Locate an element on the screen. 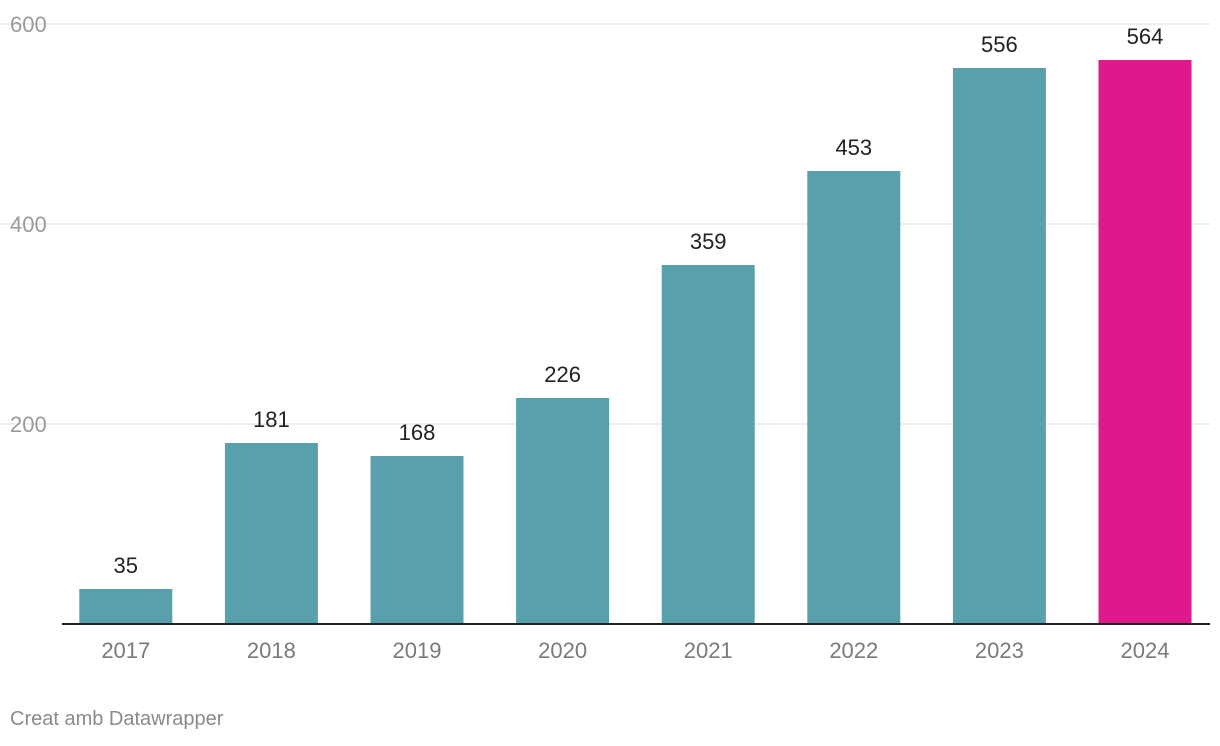 The width and height of the screenshot is (1220, 746). bar-value-label-2024: 564 is located at coordinates (1145, 36).